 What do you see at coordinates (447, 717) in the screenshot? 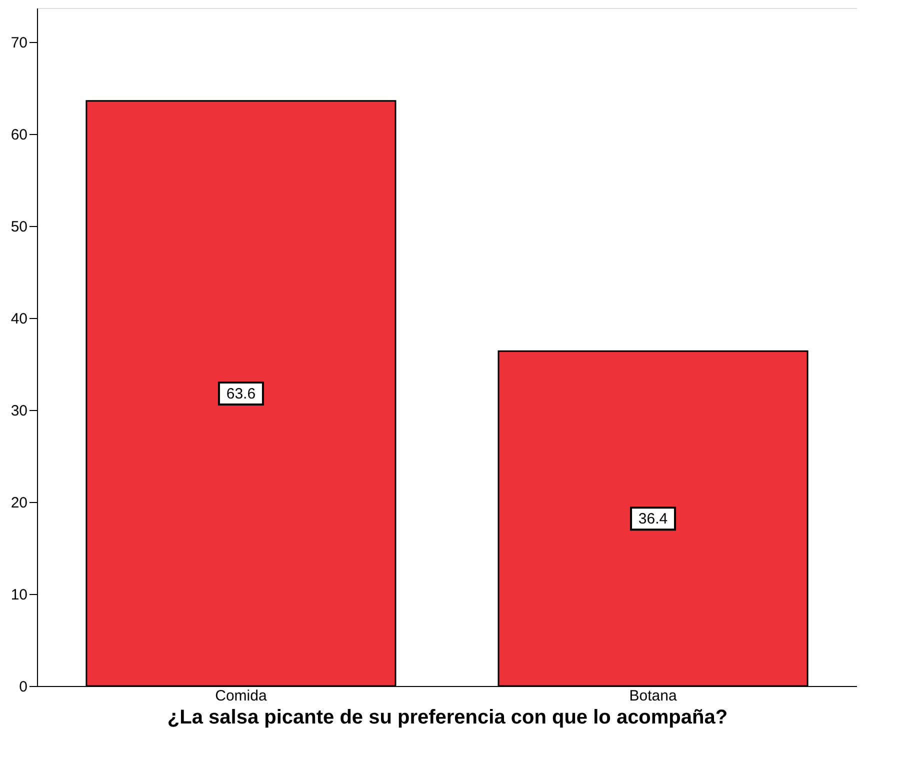
I see `x-axis-title: ¿La salsa picante de su preferencia con que lo acompaña?` at bounding box center [447, 717].